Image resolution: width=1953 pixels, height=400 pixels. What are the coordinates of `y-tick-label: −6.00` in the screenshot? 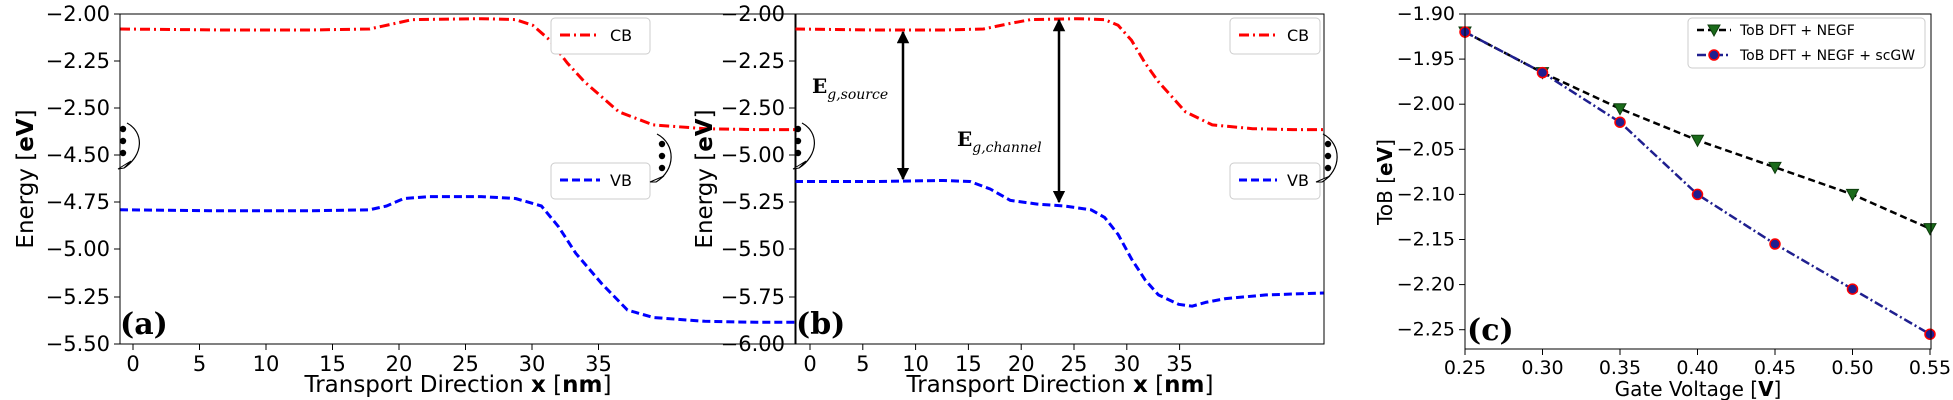 It's located at (753, 344).